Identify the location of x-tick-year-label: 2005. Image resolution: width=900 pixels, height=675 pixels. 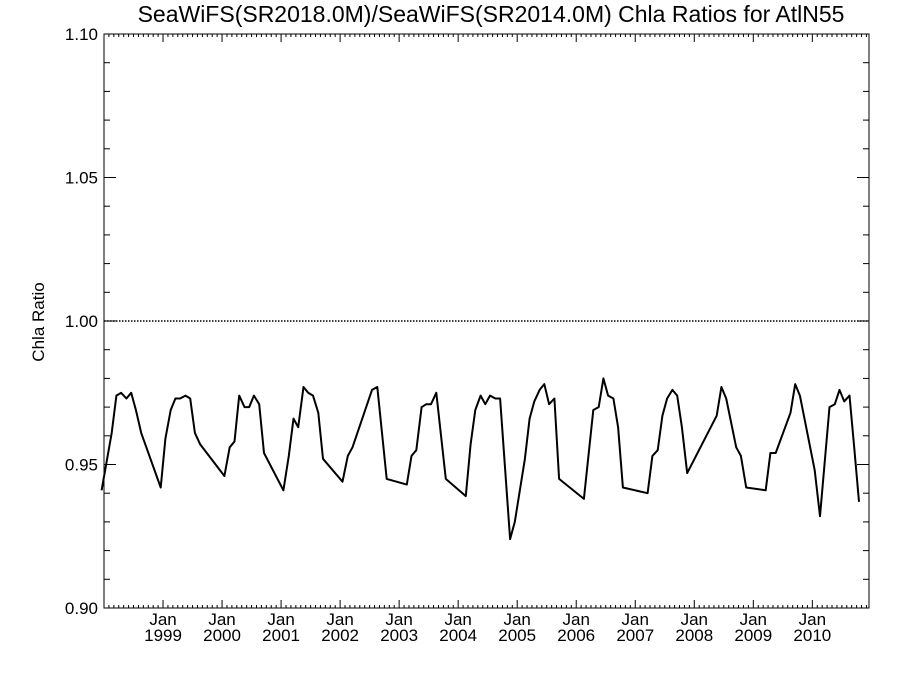
(517, 635).